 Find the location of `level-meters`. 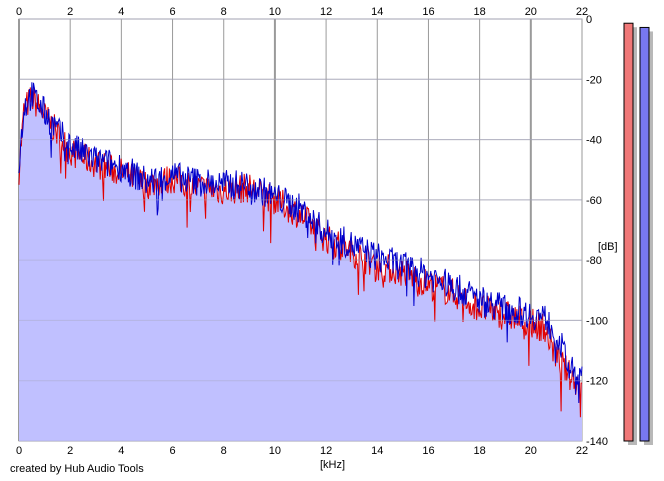

level-meters is located at coordinates (638, 233).